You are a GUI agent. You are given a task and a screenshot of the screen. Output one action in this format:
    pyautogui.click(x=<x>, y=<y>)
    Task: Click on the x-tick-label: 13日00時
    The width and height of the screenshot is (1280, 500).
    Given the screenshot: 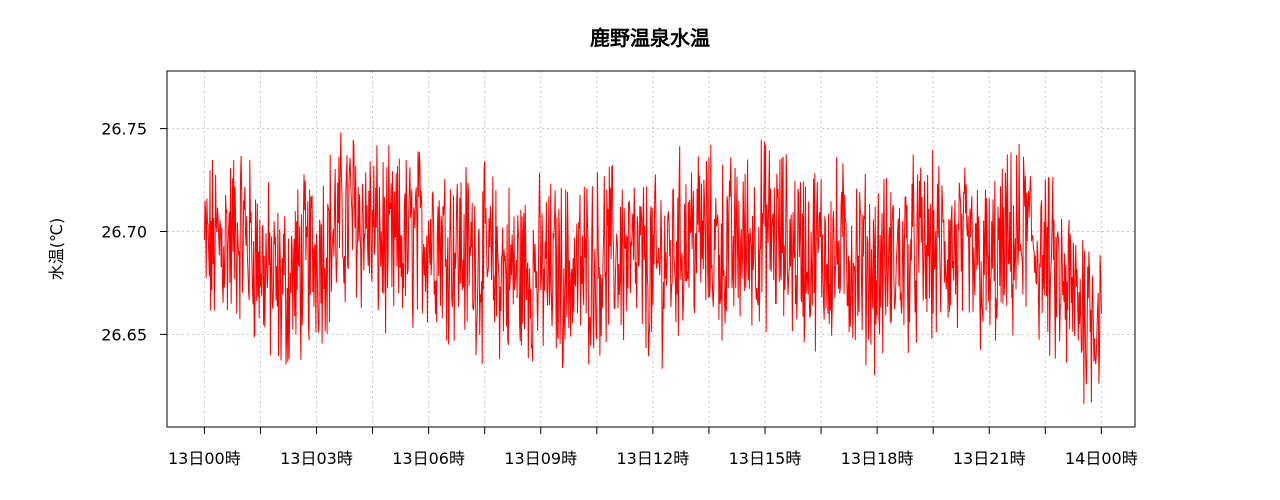 What is the action you would take?
    pyautogui.click(x=204, y=458)
    